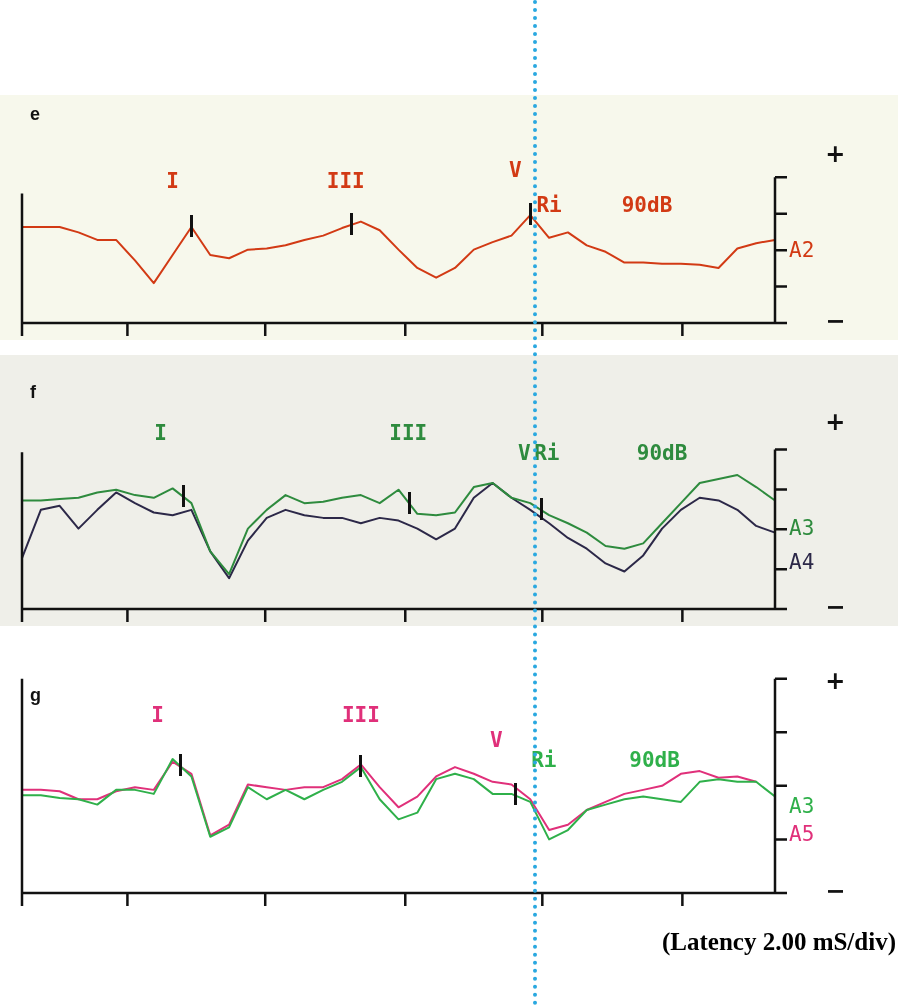 This screenshot has height=1006, width=898. I want to click on x-axis-title: (Latency 2.00 mS/div), so click(778, 942).